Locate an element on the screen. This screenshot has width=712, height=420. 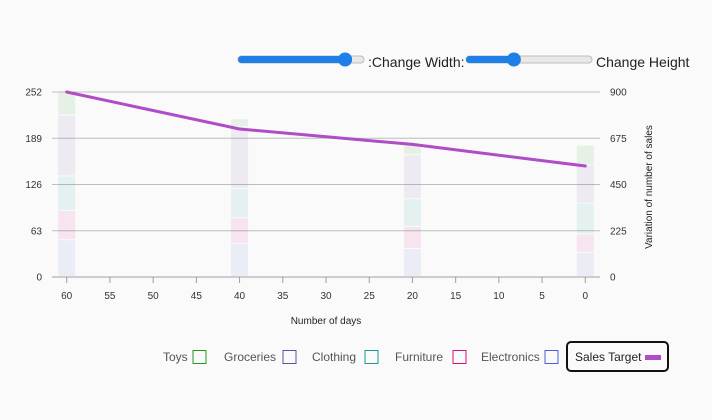
x-tick-label: 25 is located at coordinates (370, 296).